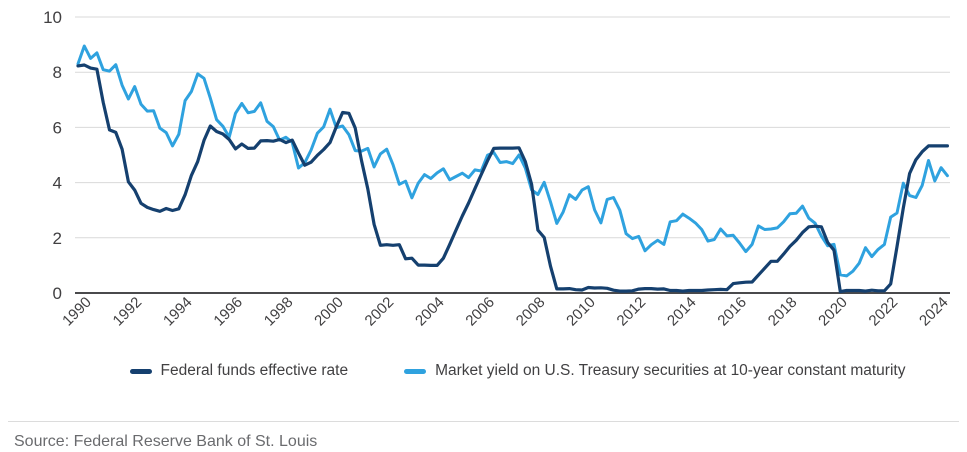  Describe the element at coordinates (140, 371) in the screenshot. I see `legend-swatch-fed-funds-icon` at that location.